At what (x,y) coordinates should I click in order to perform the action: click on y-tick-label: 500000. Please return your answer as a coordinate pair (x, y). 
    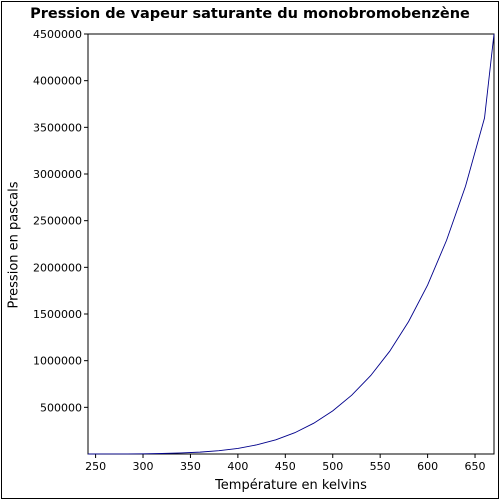
    Looking at the image, I should click on (61, 407).